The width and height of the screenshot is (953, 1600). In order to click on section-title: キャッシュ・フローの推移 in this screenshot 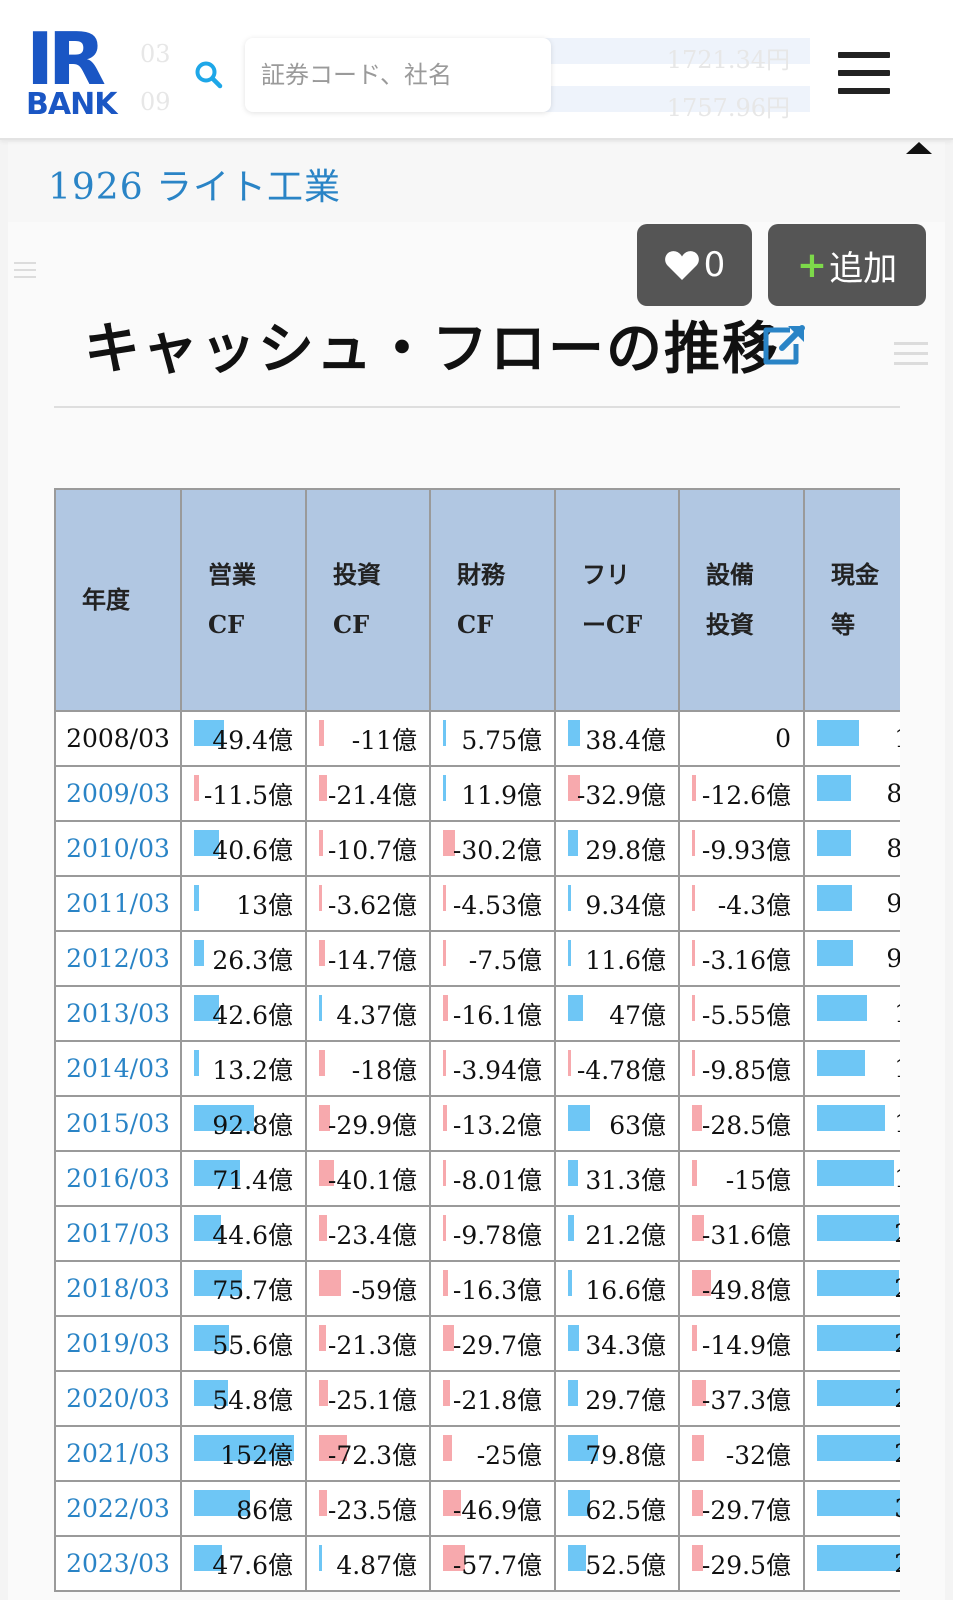, I will do `click(432, 349)`.